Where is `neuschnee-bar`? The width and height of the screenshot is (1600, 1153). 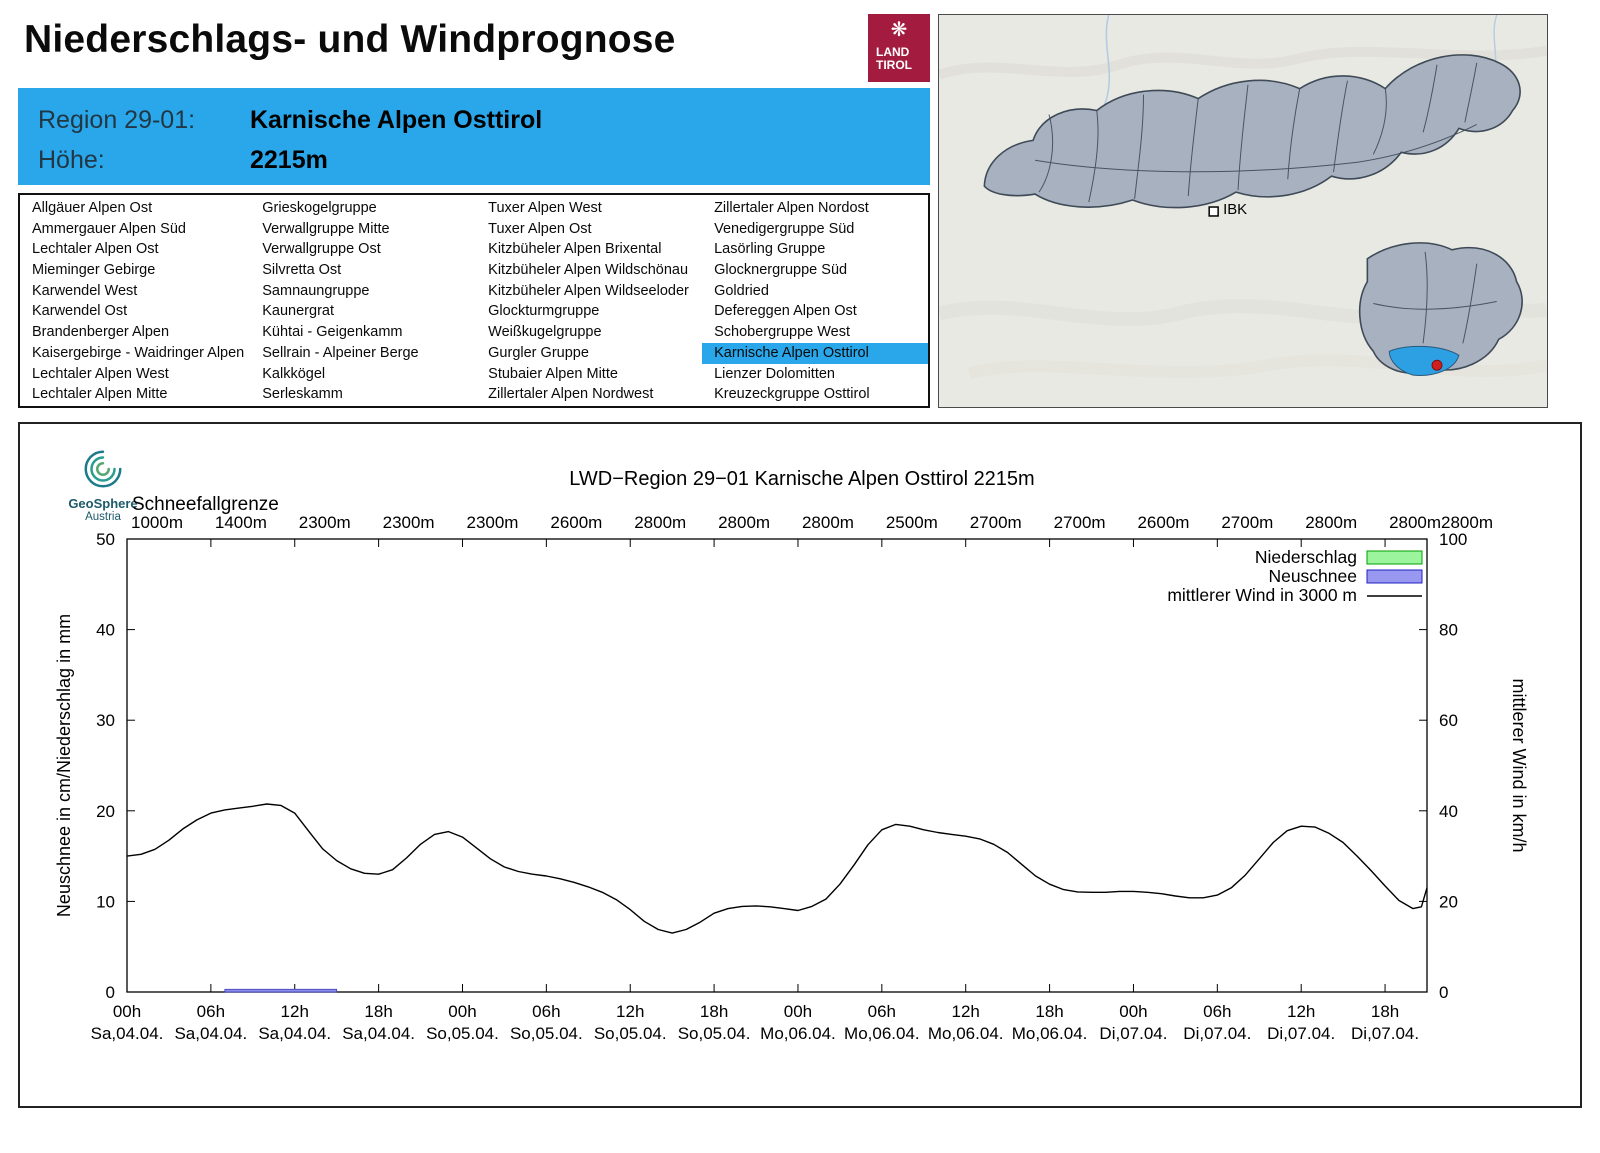 neuschnee-bar is located at coordinates (281, 990).